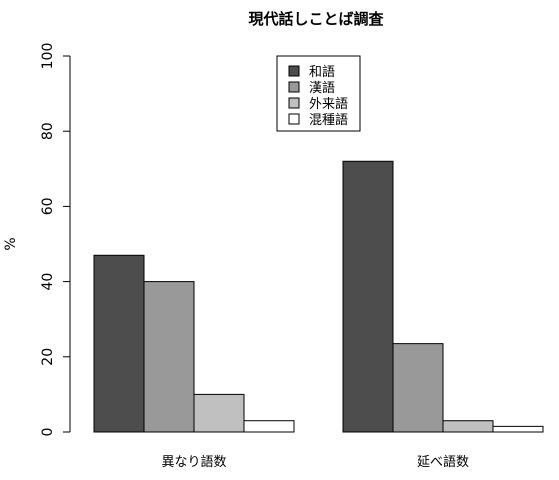  What do you see at coordinates (48, 357) in the screenshot?
I see `y-tick-label: 20` at bounding box center [48, 357].